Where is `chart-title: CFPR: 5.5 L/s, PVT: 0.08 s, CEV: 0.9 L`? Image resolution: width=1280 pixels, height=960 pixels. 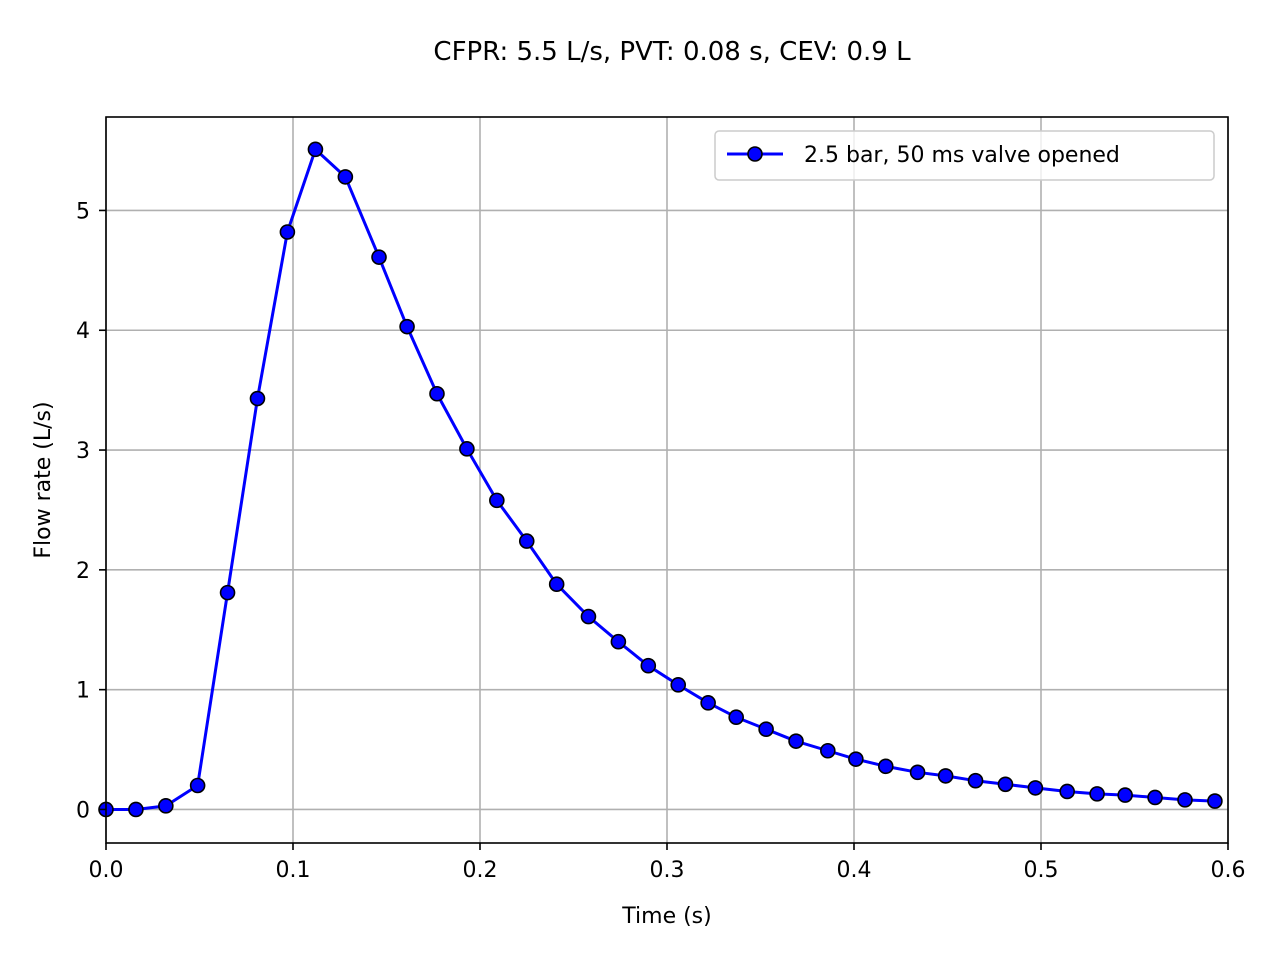
chart-title: CFPR: 5.5 L/s, PVT: 0.08 s, CEV: 0.9 L is located at coordinates (672, 52).